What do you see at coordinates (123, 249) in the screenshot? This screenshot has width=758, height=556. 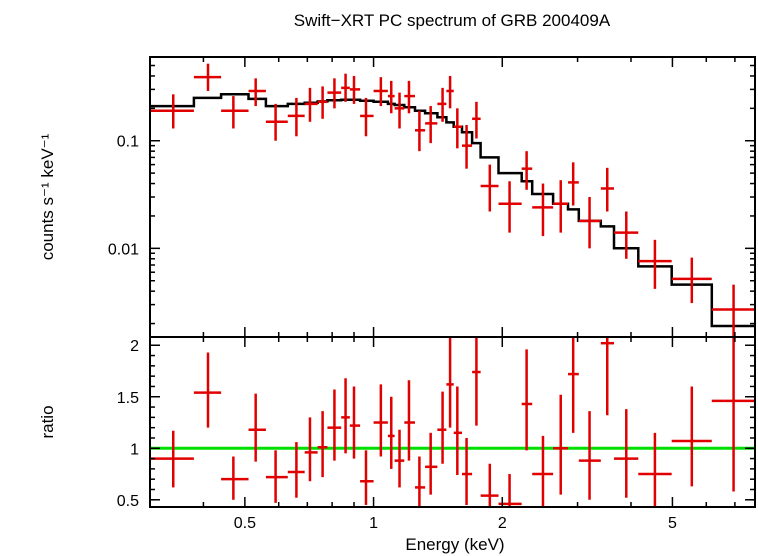 I see `y-tick-label: 0.01` at bounding box center [123, 249].